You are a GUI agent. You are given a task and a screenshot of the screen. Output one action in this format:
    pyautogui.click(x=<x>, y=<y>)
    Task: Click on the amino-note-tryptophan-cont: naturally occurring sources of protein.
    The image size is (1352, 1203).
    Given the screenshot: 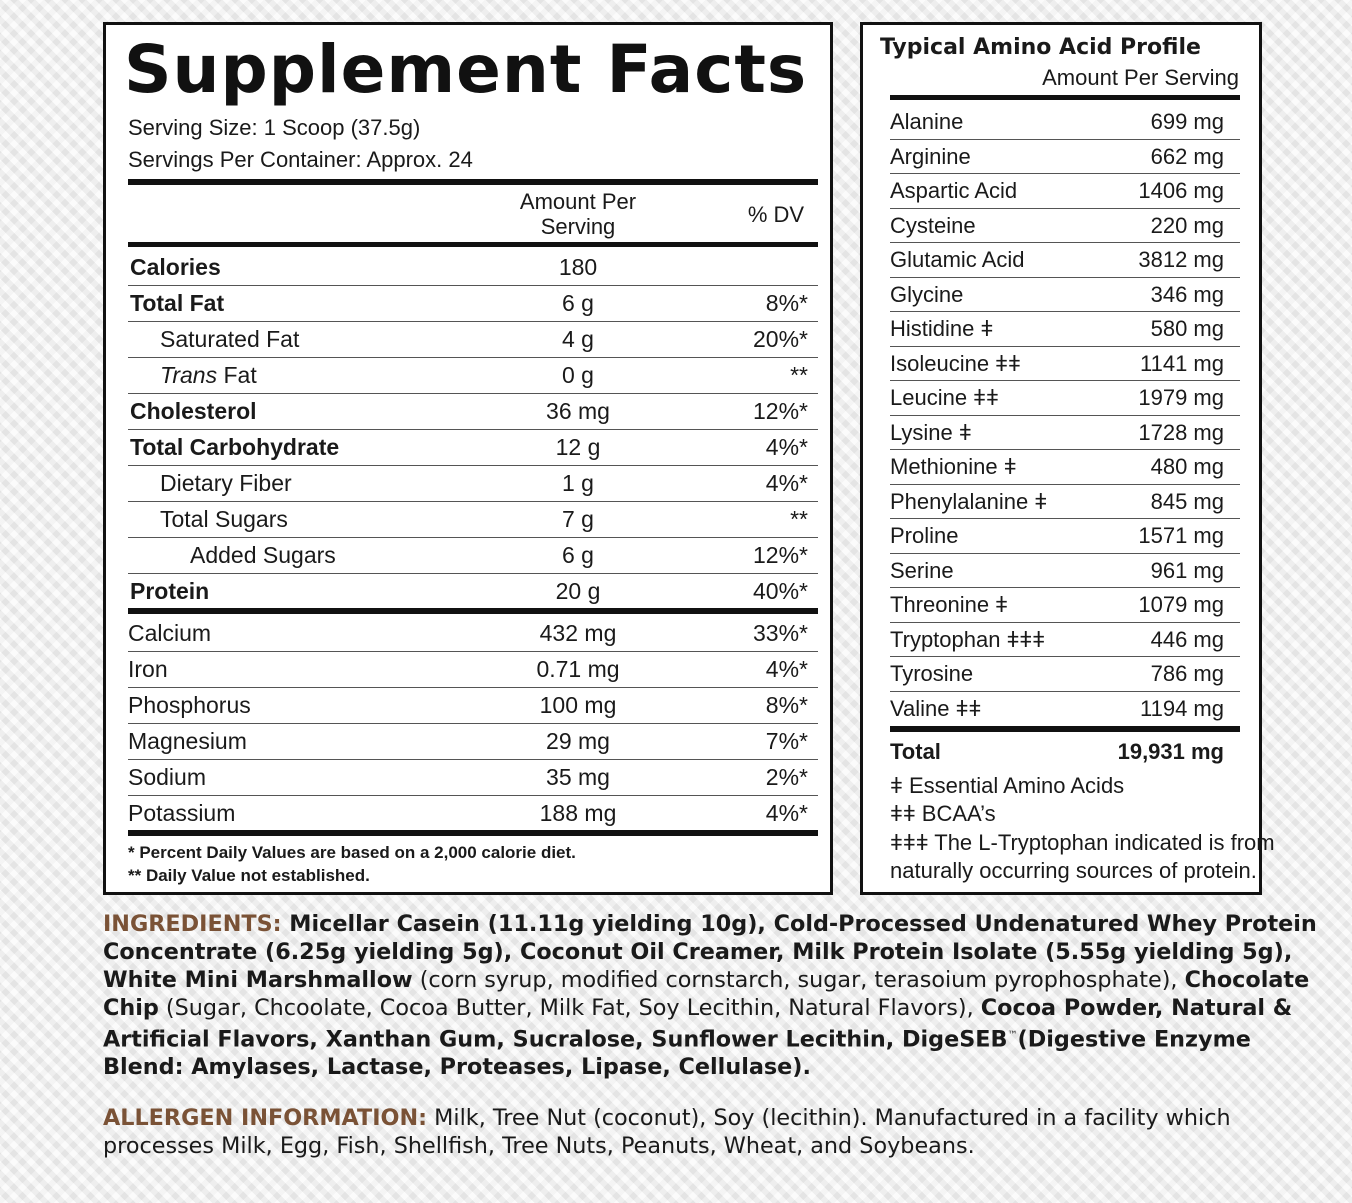 What is the action you would take?
    pyautogui.click(x=1073, y=870)
    